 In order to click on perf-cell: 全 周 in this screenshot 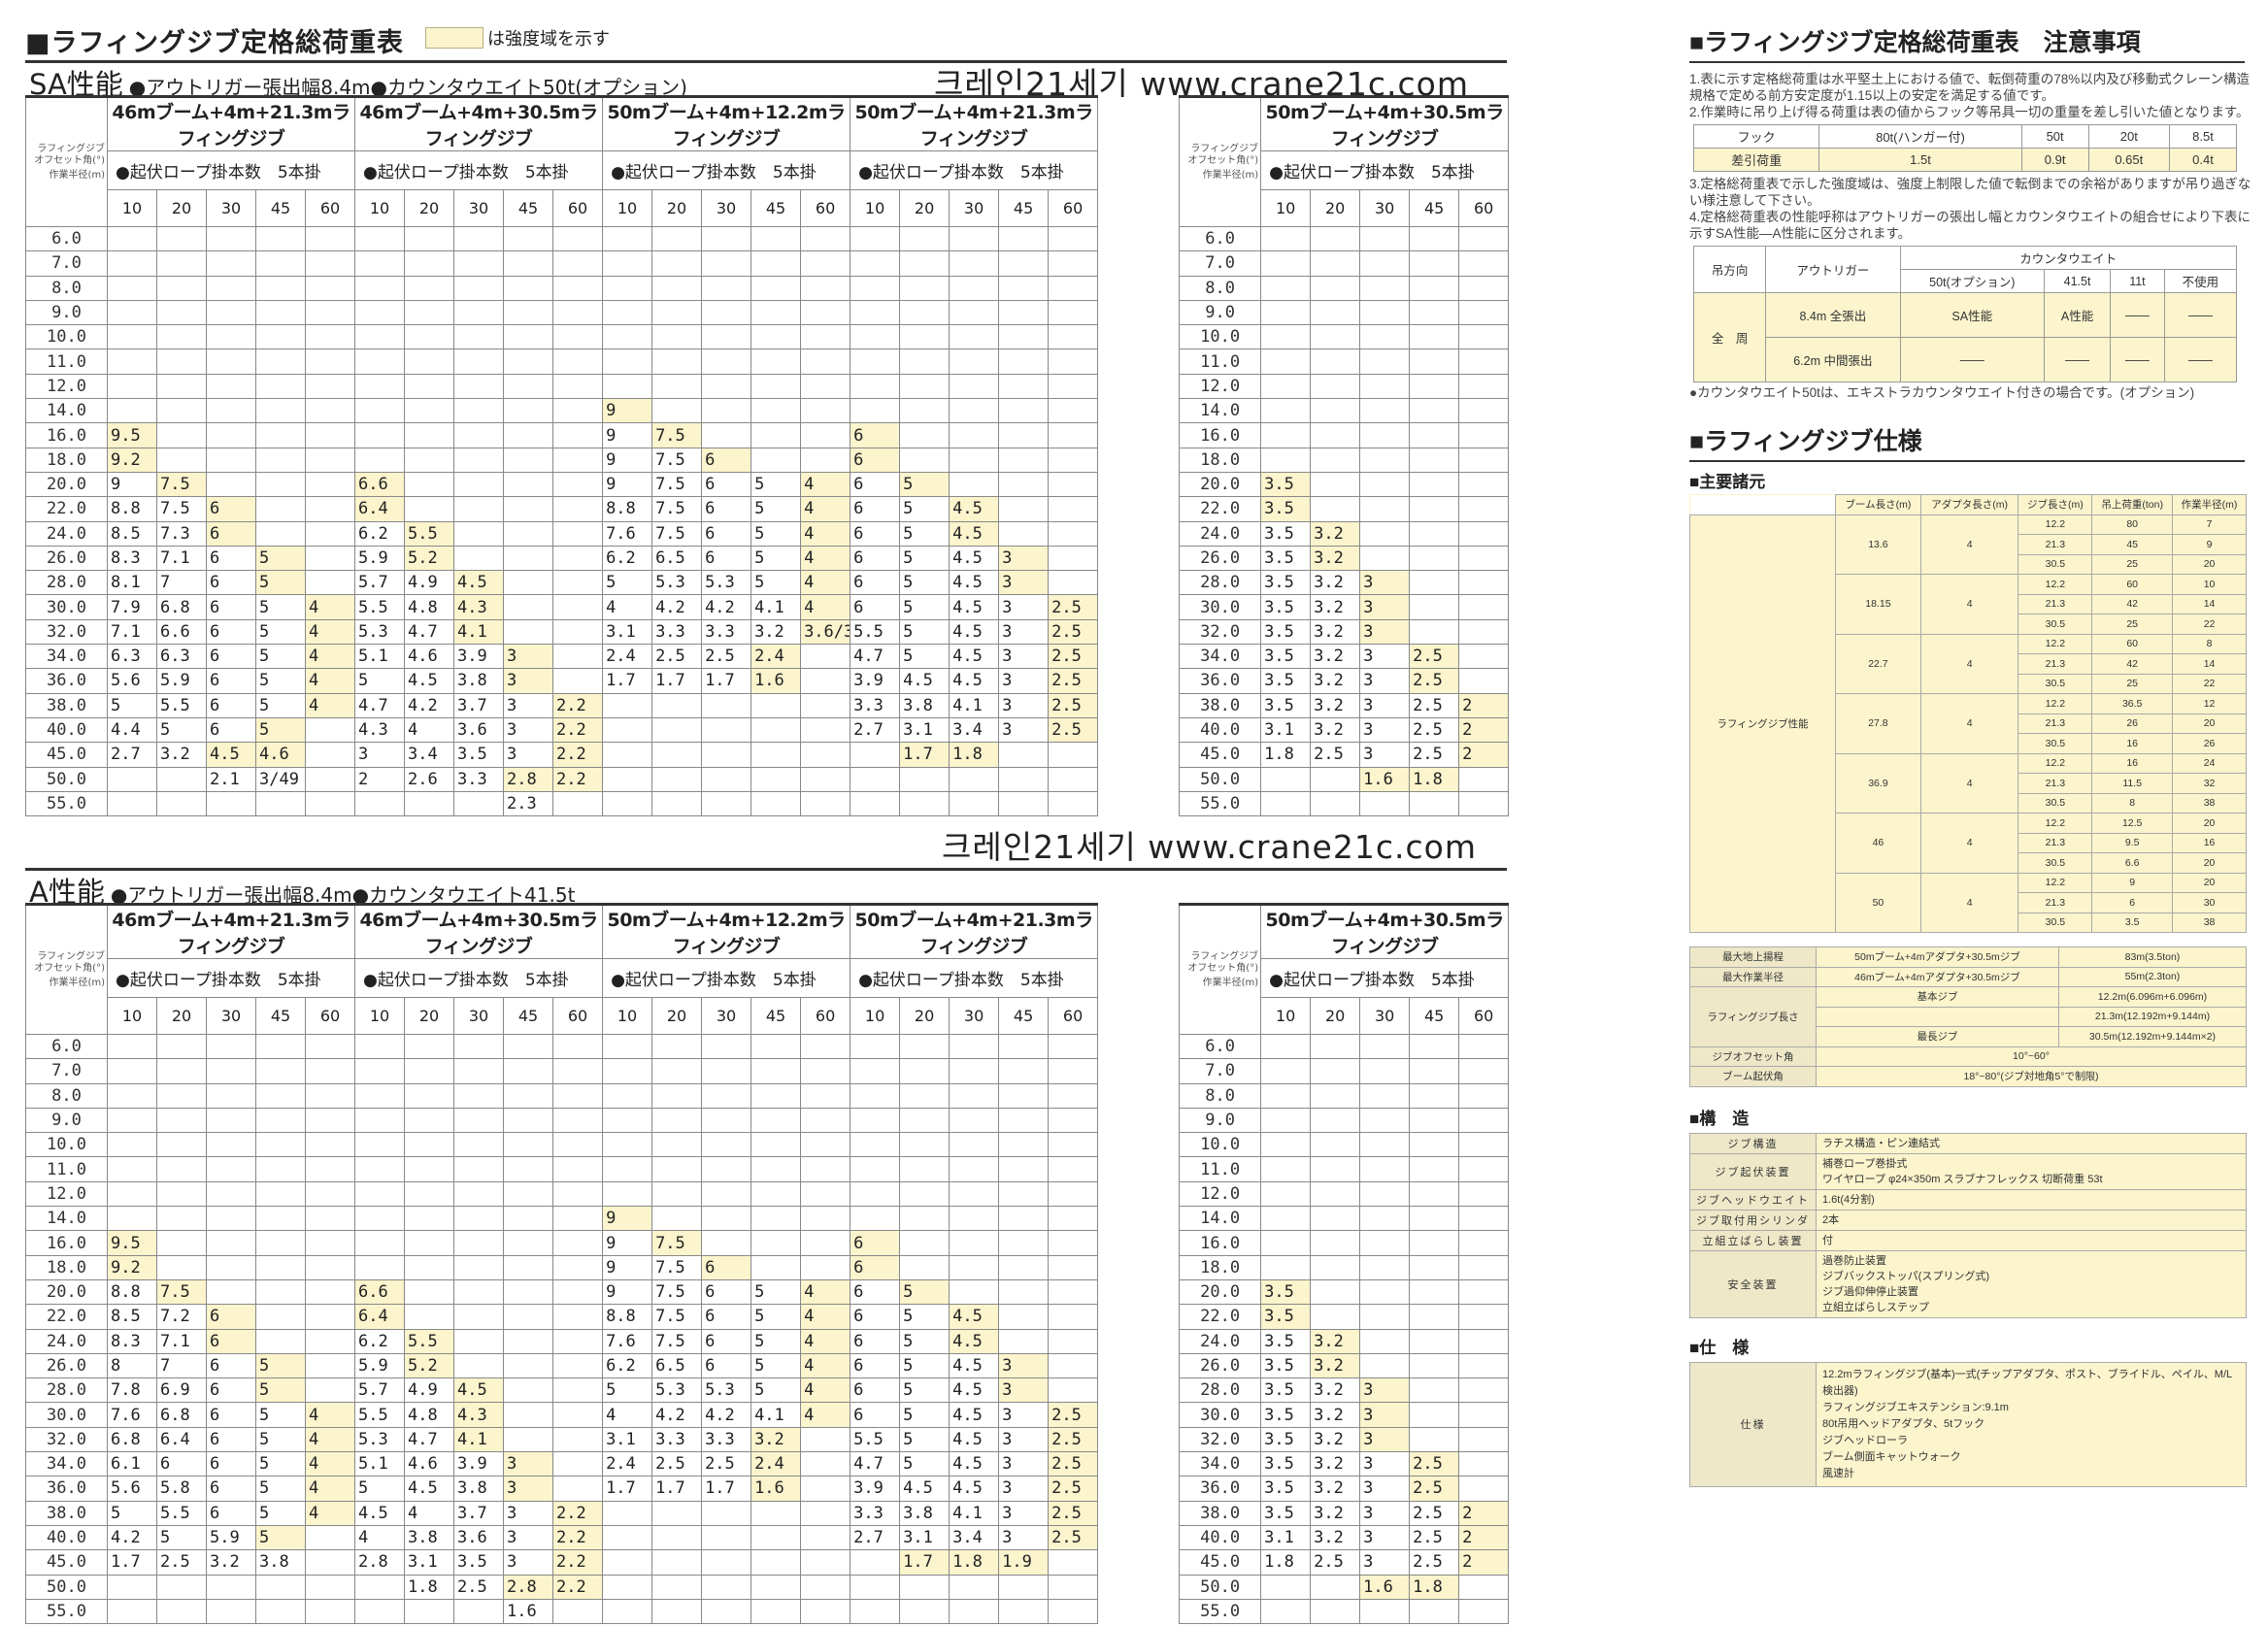, I will do `click(1729, 337)`.